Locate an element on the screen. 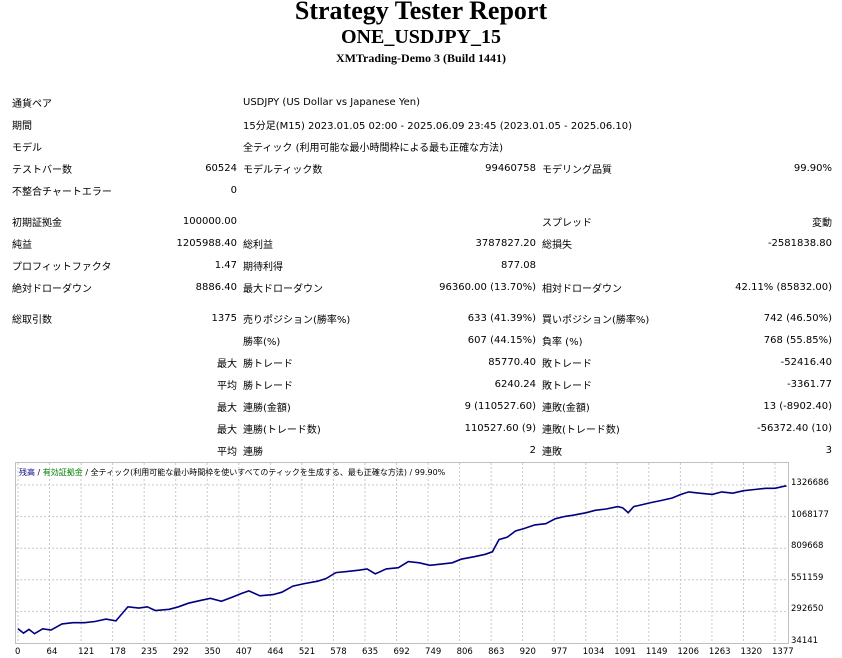 The width and height of the screenshot is (842, 658). row-largest: 最大 勝トレード 85770.40 敗トレード -52416.40 is located at coordinates (422, 362).